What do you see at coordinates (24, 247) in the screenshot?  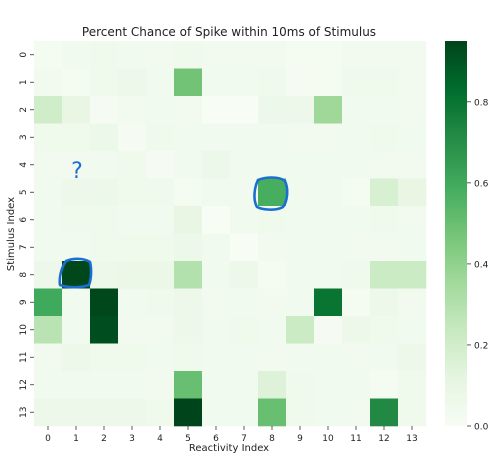 I see `y-tick-label: 7` at bounding box center [24, 247].